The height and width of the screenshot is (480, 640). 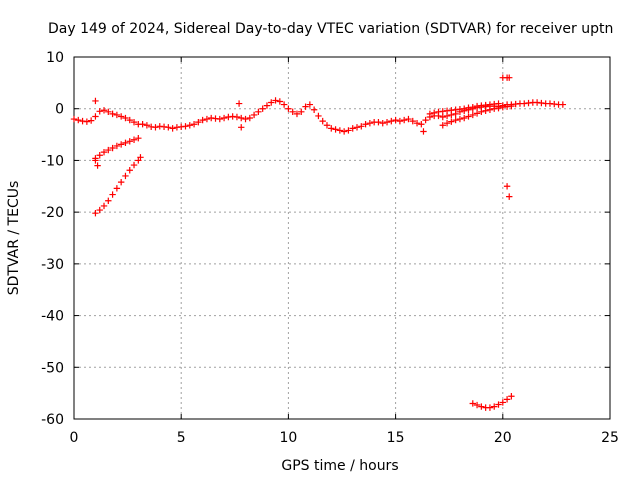 What do you see at coordinates (396, 438) in the screenshot?
I see `x-tick-label: 15` at bounding box center [396, 438].